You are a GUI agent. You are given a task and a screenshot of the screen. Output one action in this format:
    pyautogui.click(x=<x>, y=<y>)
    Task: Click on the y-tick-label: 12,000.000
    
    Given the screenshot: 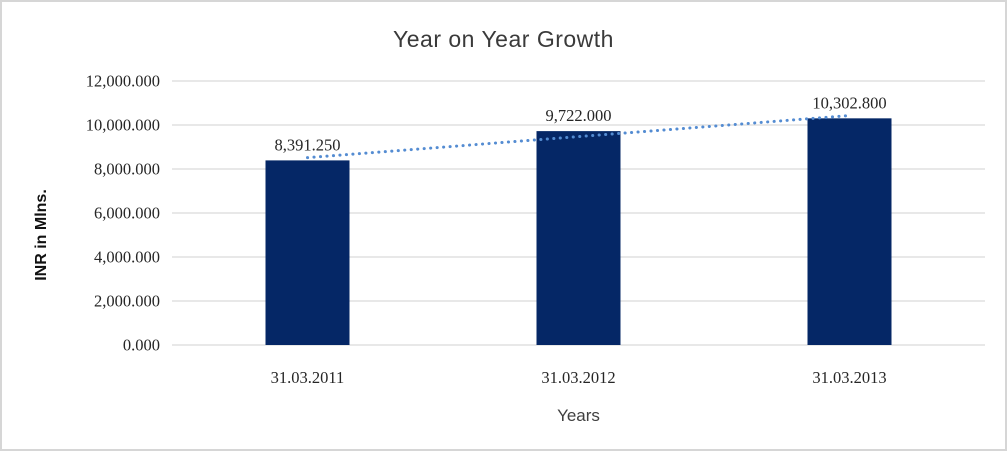 What is the action you would take?
    pyautogui.click(x=123, y=81)
    